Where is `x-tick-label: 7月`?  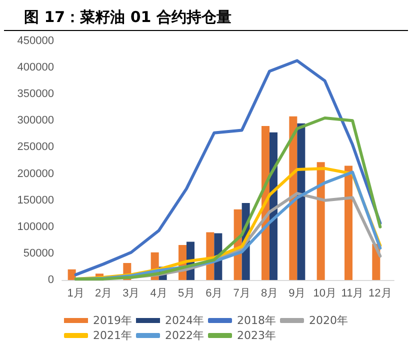 x-tick-label: 7月 is located at coordinates (241, 294).